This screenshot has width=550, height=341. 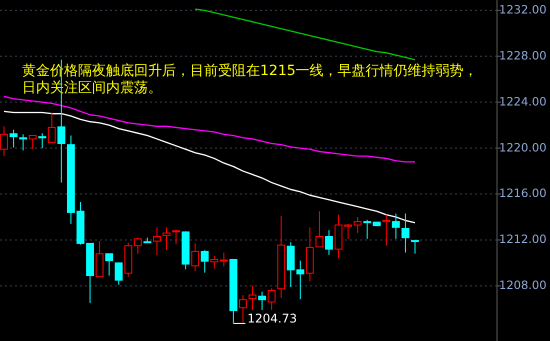 What do you see at coordinates (523, 55) in the screenshot?
I see `y-tick-label: 1228.00` at bounding box center [523, 55].